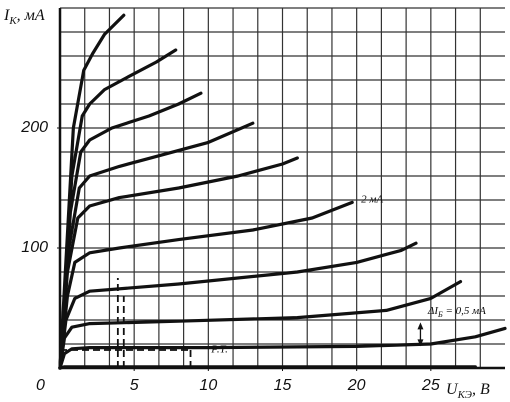  Describe the element at coordinates (356, 385) in the screenshot. I see `x-tick-label: 20` at that location.